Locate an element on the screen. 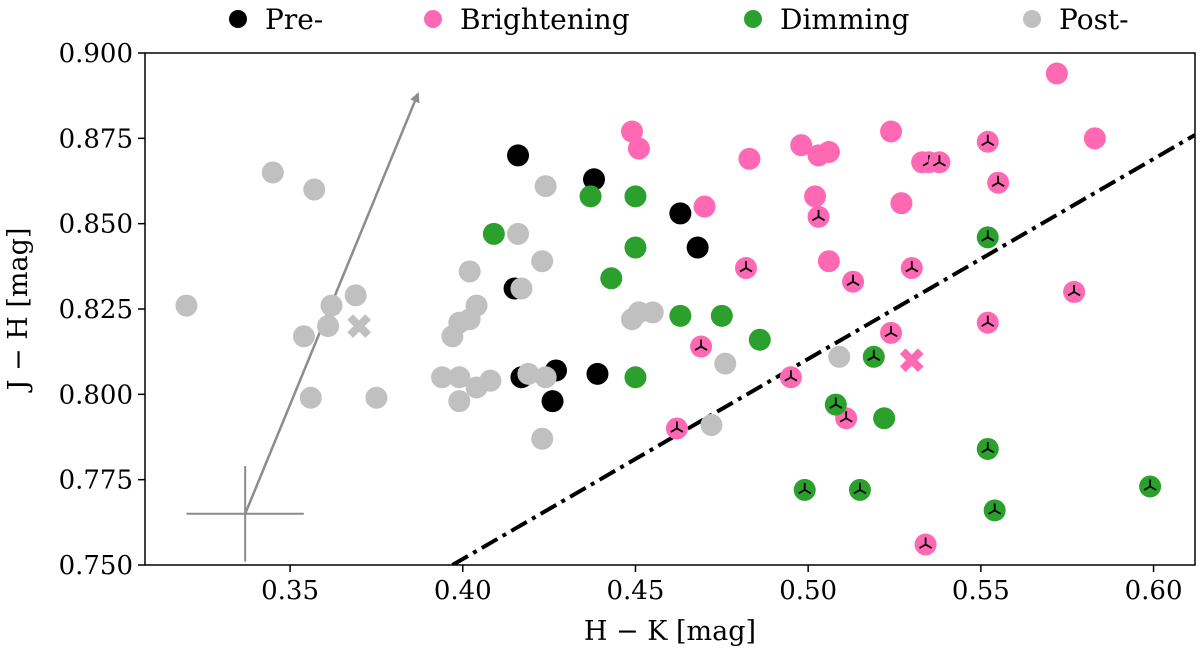  legend-marker-pre is located at coordinates (238, 19).